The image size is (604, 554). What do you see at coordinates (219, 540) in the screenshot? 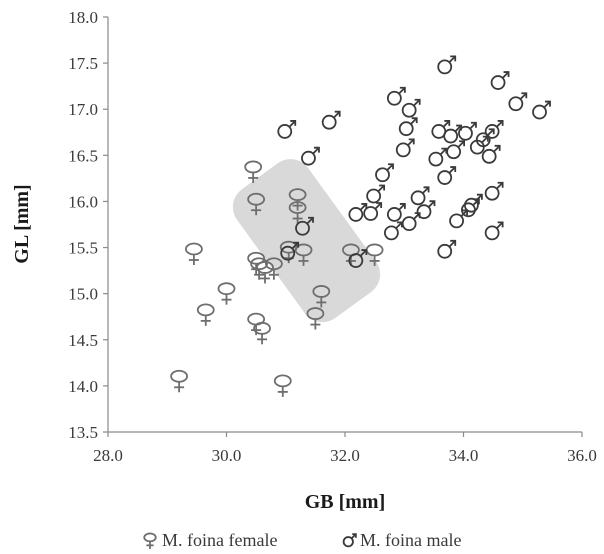
I see `legend-label-female: M. foina female` at bounding box center [219, 540].